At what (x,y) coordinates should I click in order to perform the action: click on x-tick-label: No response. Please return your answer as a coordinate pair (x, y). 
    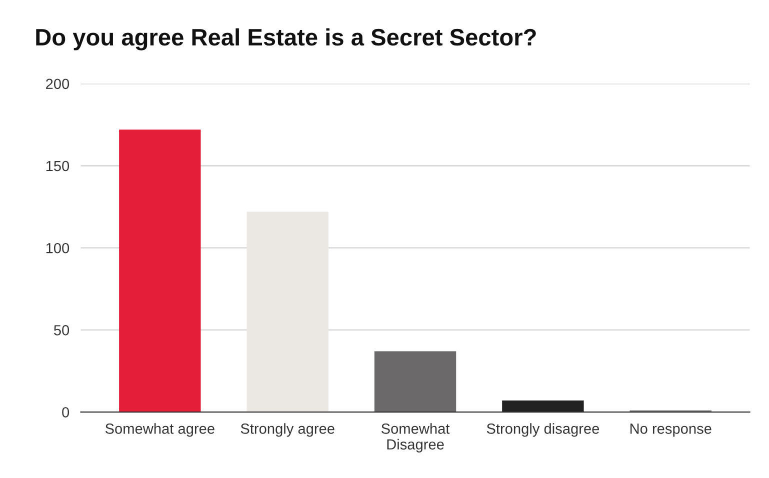
    Looking at the image, I should click on (671, 430).